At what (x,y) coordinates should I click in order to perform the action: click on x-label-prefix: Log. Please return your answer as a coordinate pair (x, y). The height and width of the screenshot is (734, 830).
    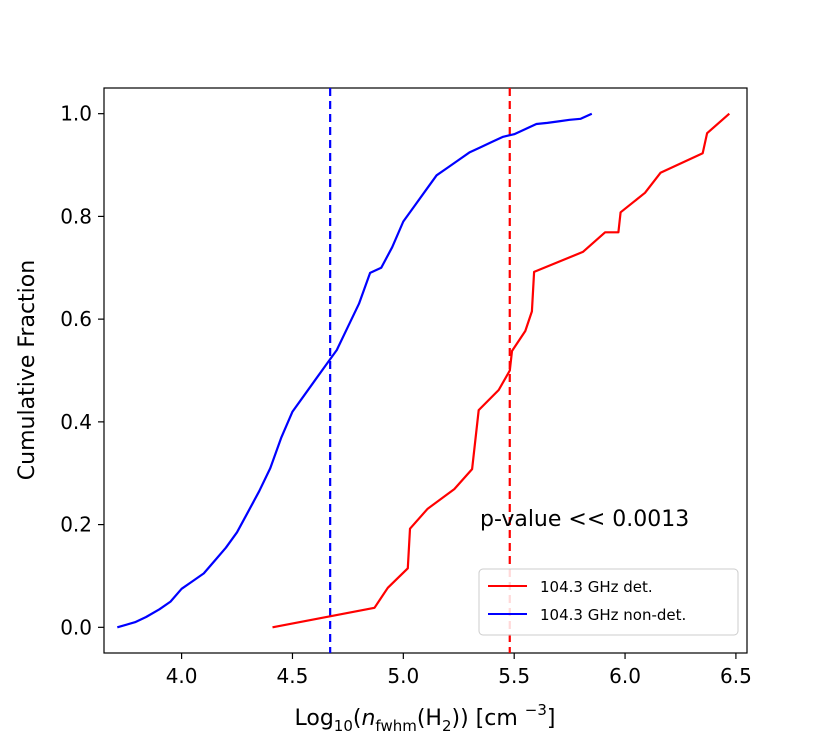
    Looking at the image, I should click on (313, 718).